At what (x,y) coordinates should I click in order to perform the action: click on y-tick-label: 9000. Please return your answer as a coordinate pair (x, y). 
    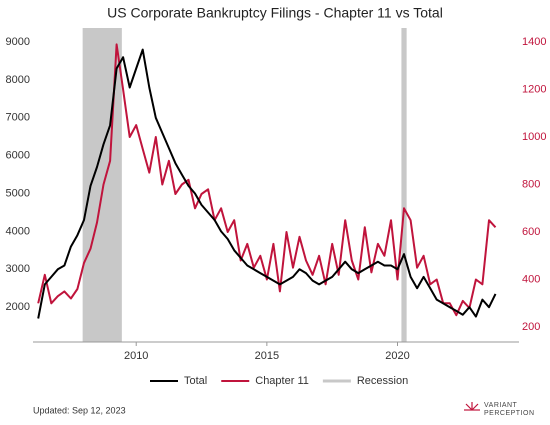
    Looking at the image, I should click on (18, 42).